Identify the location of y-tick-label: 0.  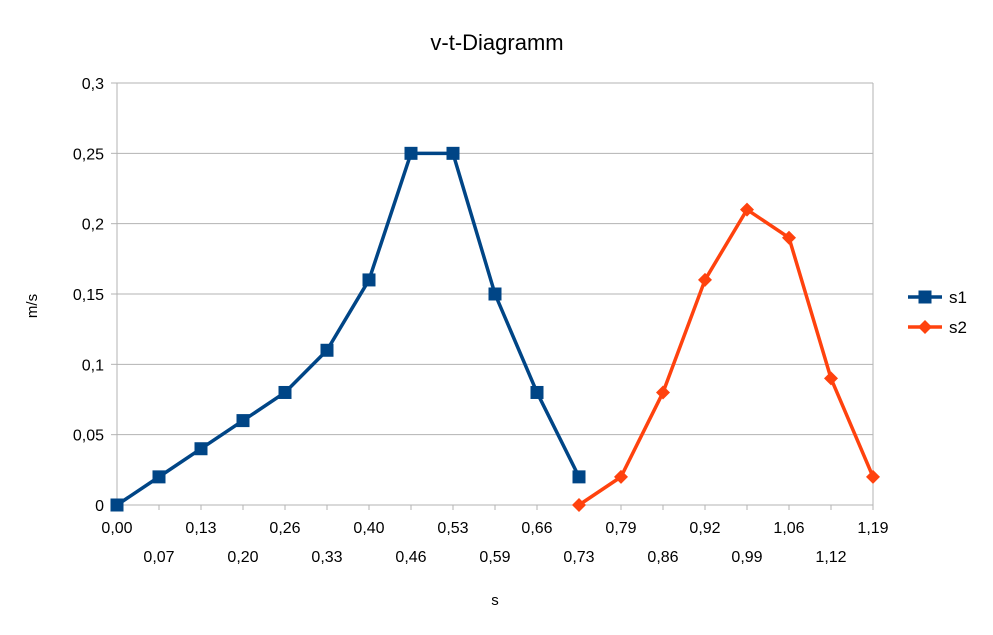
(99, 506).